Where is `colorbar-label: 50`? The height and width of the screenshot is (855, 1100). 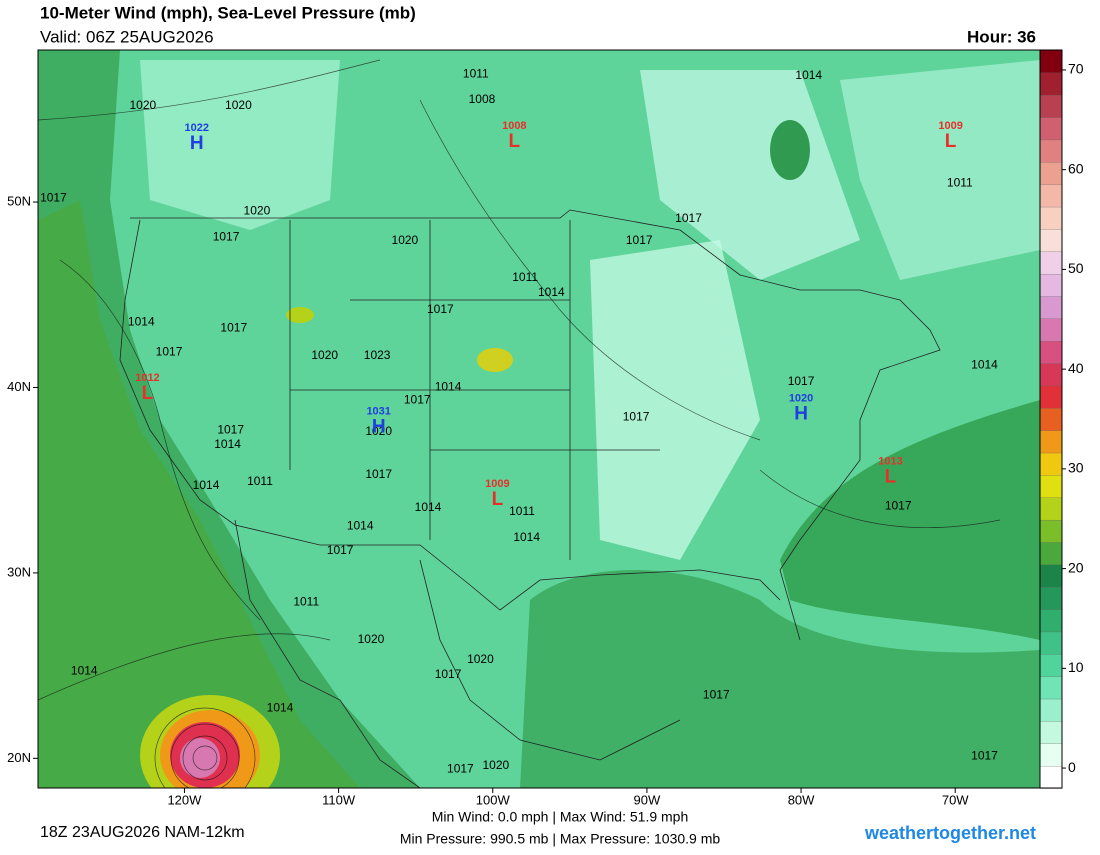 colorbar-label: 50 is located at coordinates (1076, 268).